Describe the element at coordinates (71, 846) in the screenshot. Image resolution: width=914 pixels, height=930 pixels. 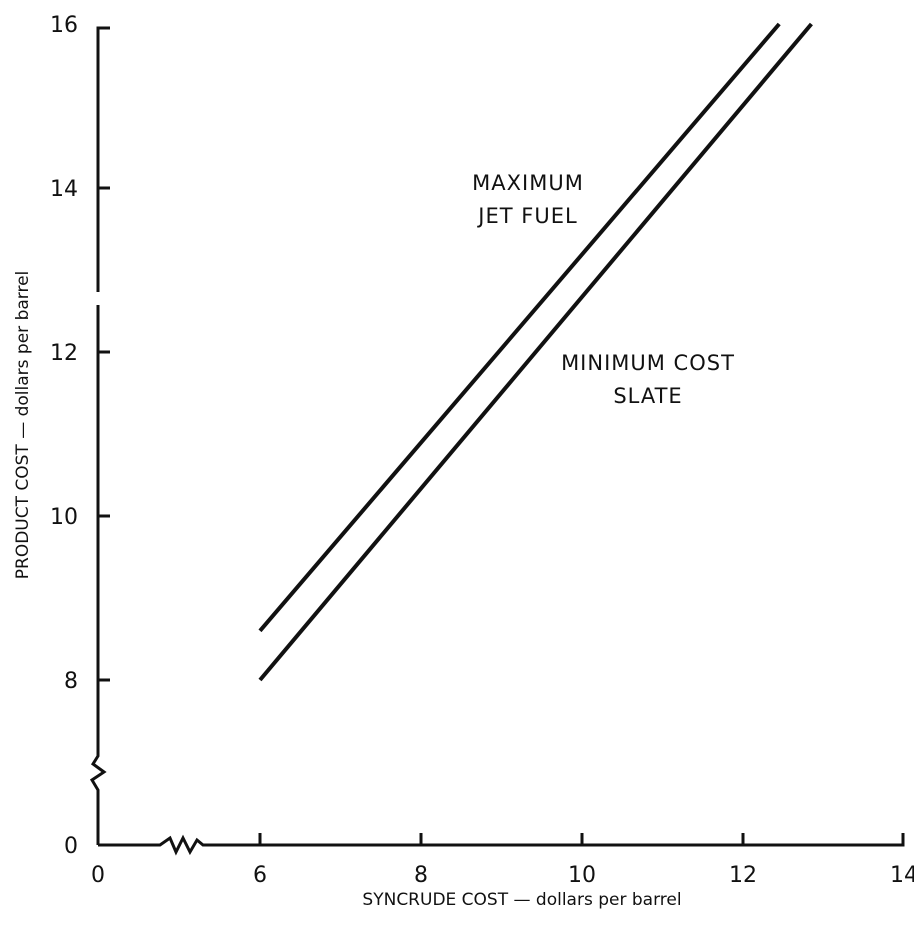
I see `y-tick-label: 0` at that location.